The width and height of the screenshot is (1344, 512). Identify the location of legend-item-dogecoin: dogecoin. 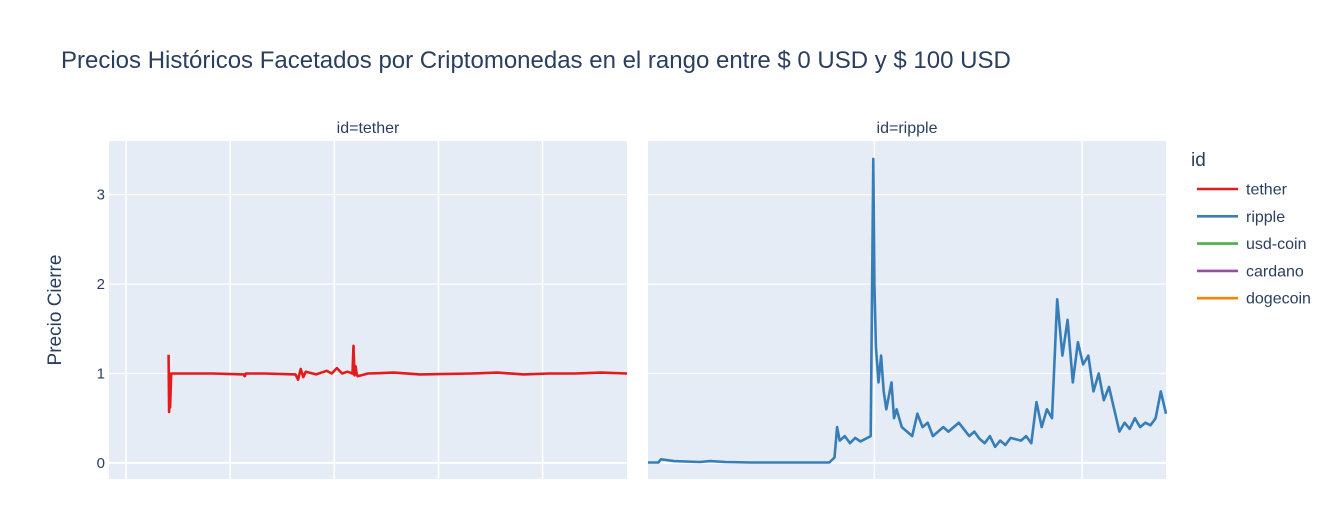
(1254, 299).